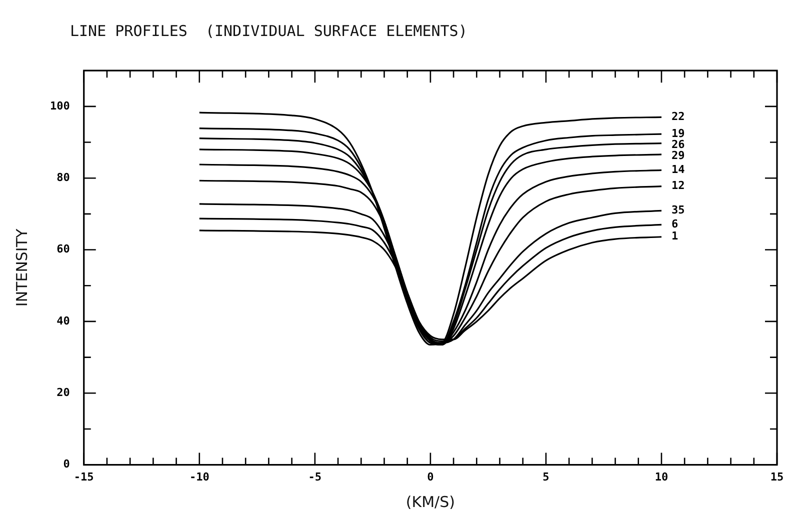 The height and width of the screenshot is (520, 807). What do you see at coordinates (674, 224) in the screenshot?
I see `series-label: 6` at bounding box center [674, 224].